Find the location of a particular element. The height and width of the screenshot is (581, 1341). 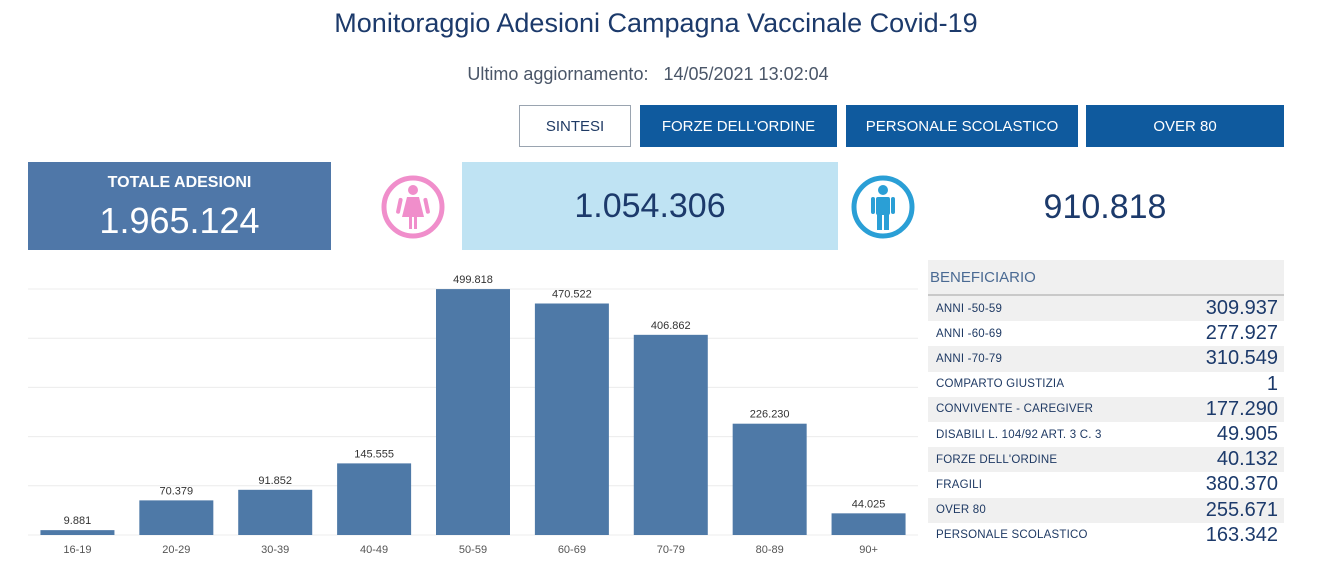

bar-value-label: 9.881 is located at coordinates (78, 521).